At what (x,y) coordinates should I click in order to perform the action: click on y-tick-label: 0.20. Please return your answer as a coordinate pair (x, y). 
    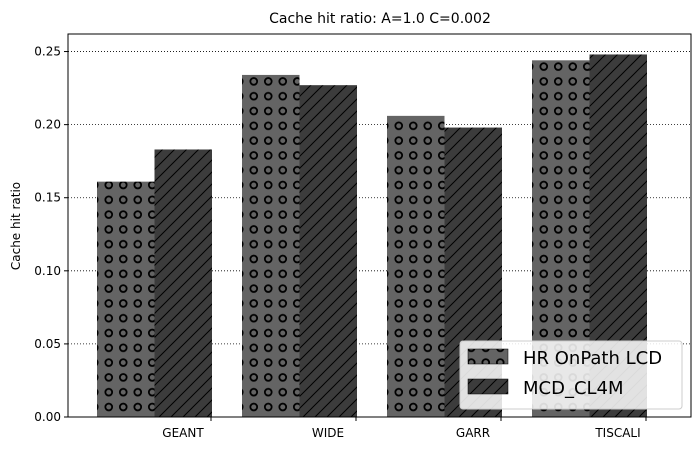
    Looking at the image, I should click on (47, 125).